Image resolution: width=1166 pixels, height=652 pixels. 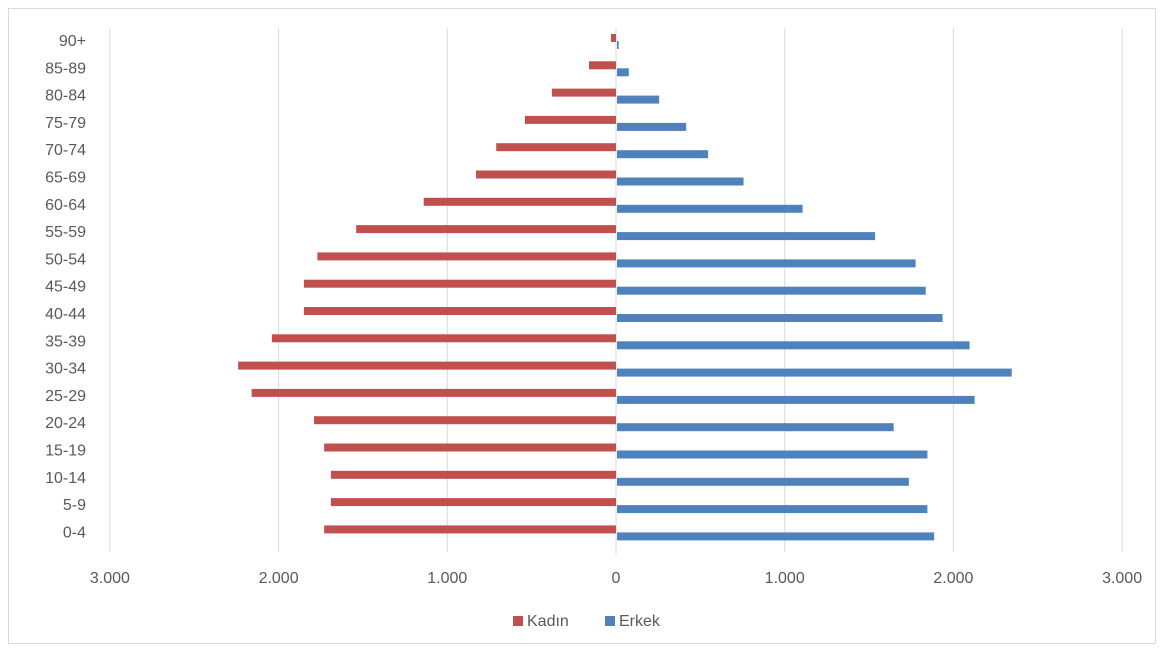 What do you see at coordinates (72, 41) in the screenshot?
I see `y-tick-label: 90+` at bounding box center [72, 41].